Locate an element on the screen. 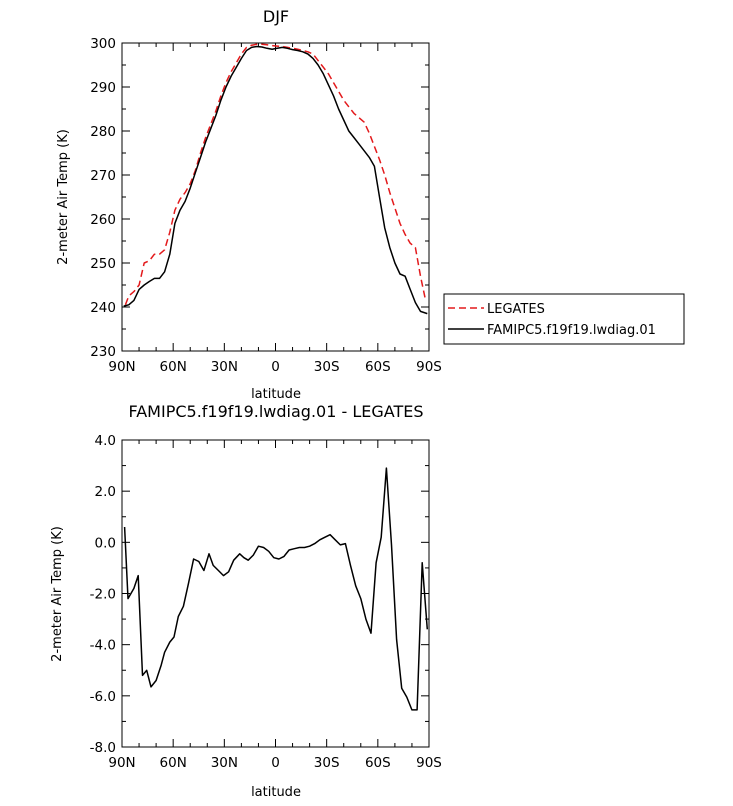  bottom-ytick-label: -8.0 is located at coordinates (103, 748).